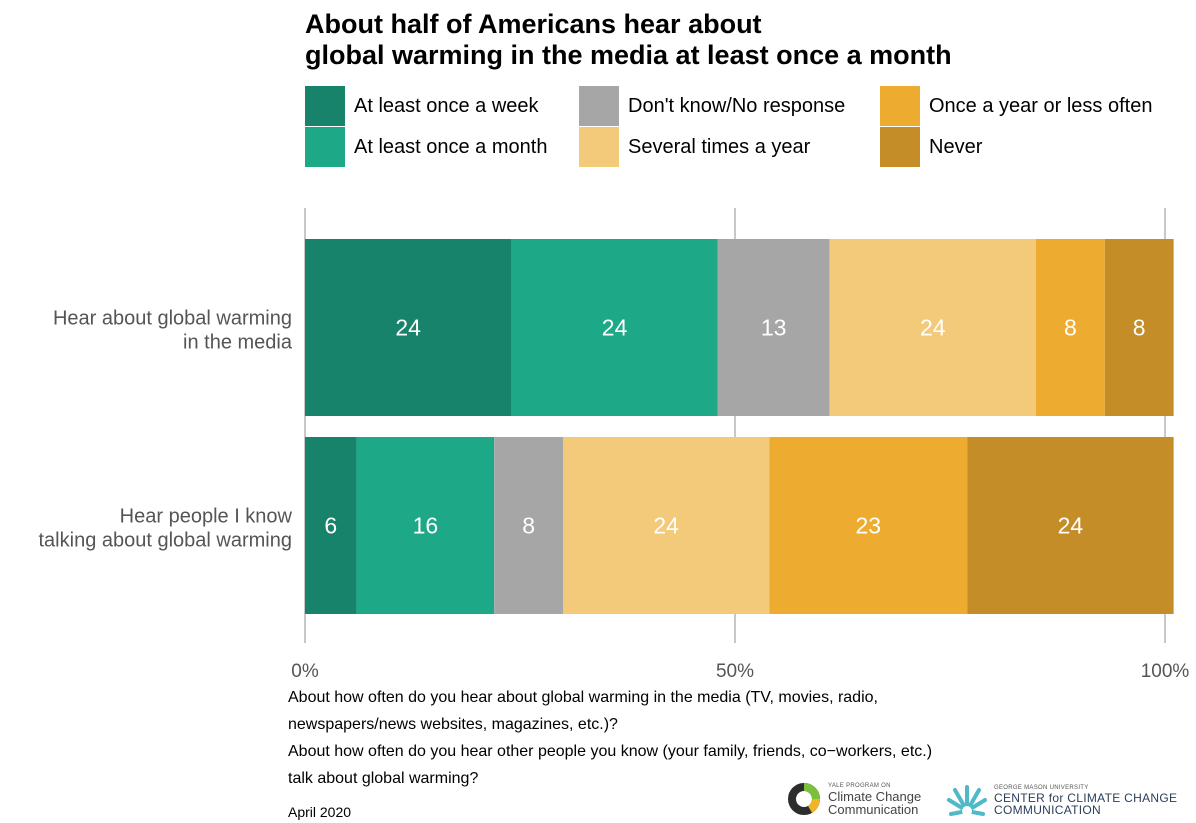 This screenshot has width=1196, height=823. I want to click on gmu-logo-line2: COMMUNICATION, so click(1048, 810).